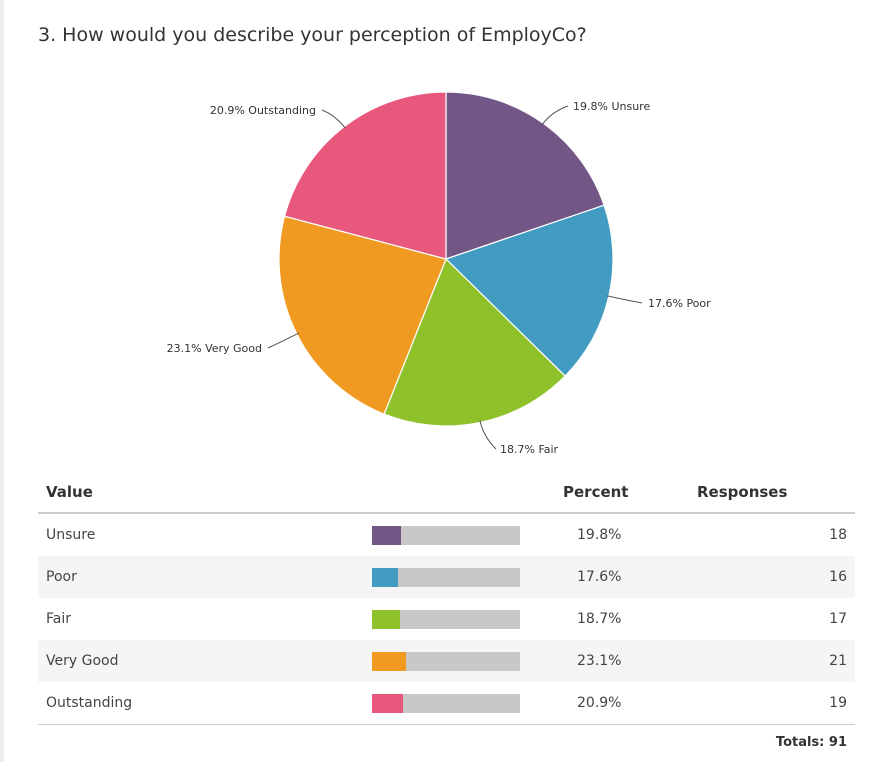 The height and width of the screenshot is (762, 890). I want to click on value-header: Value, so click(205, 493).